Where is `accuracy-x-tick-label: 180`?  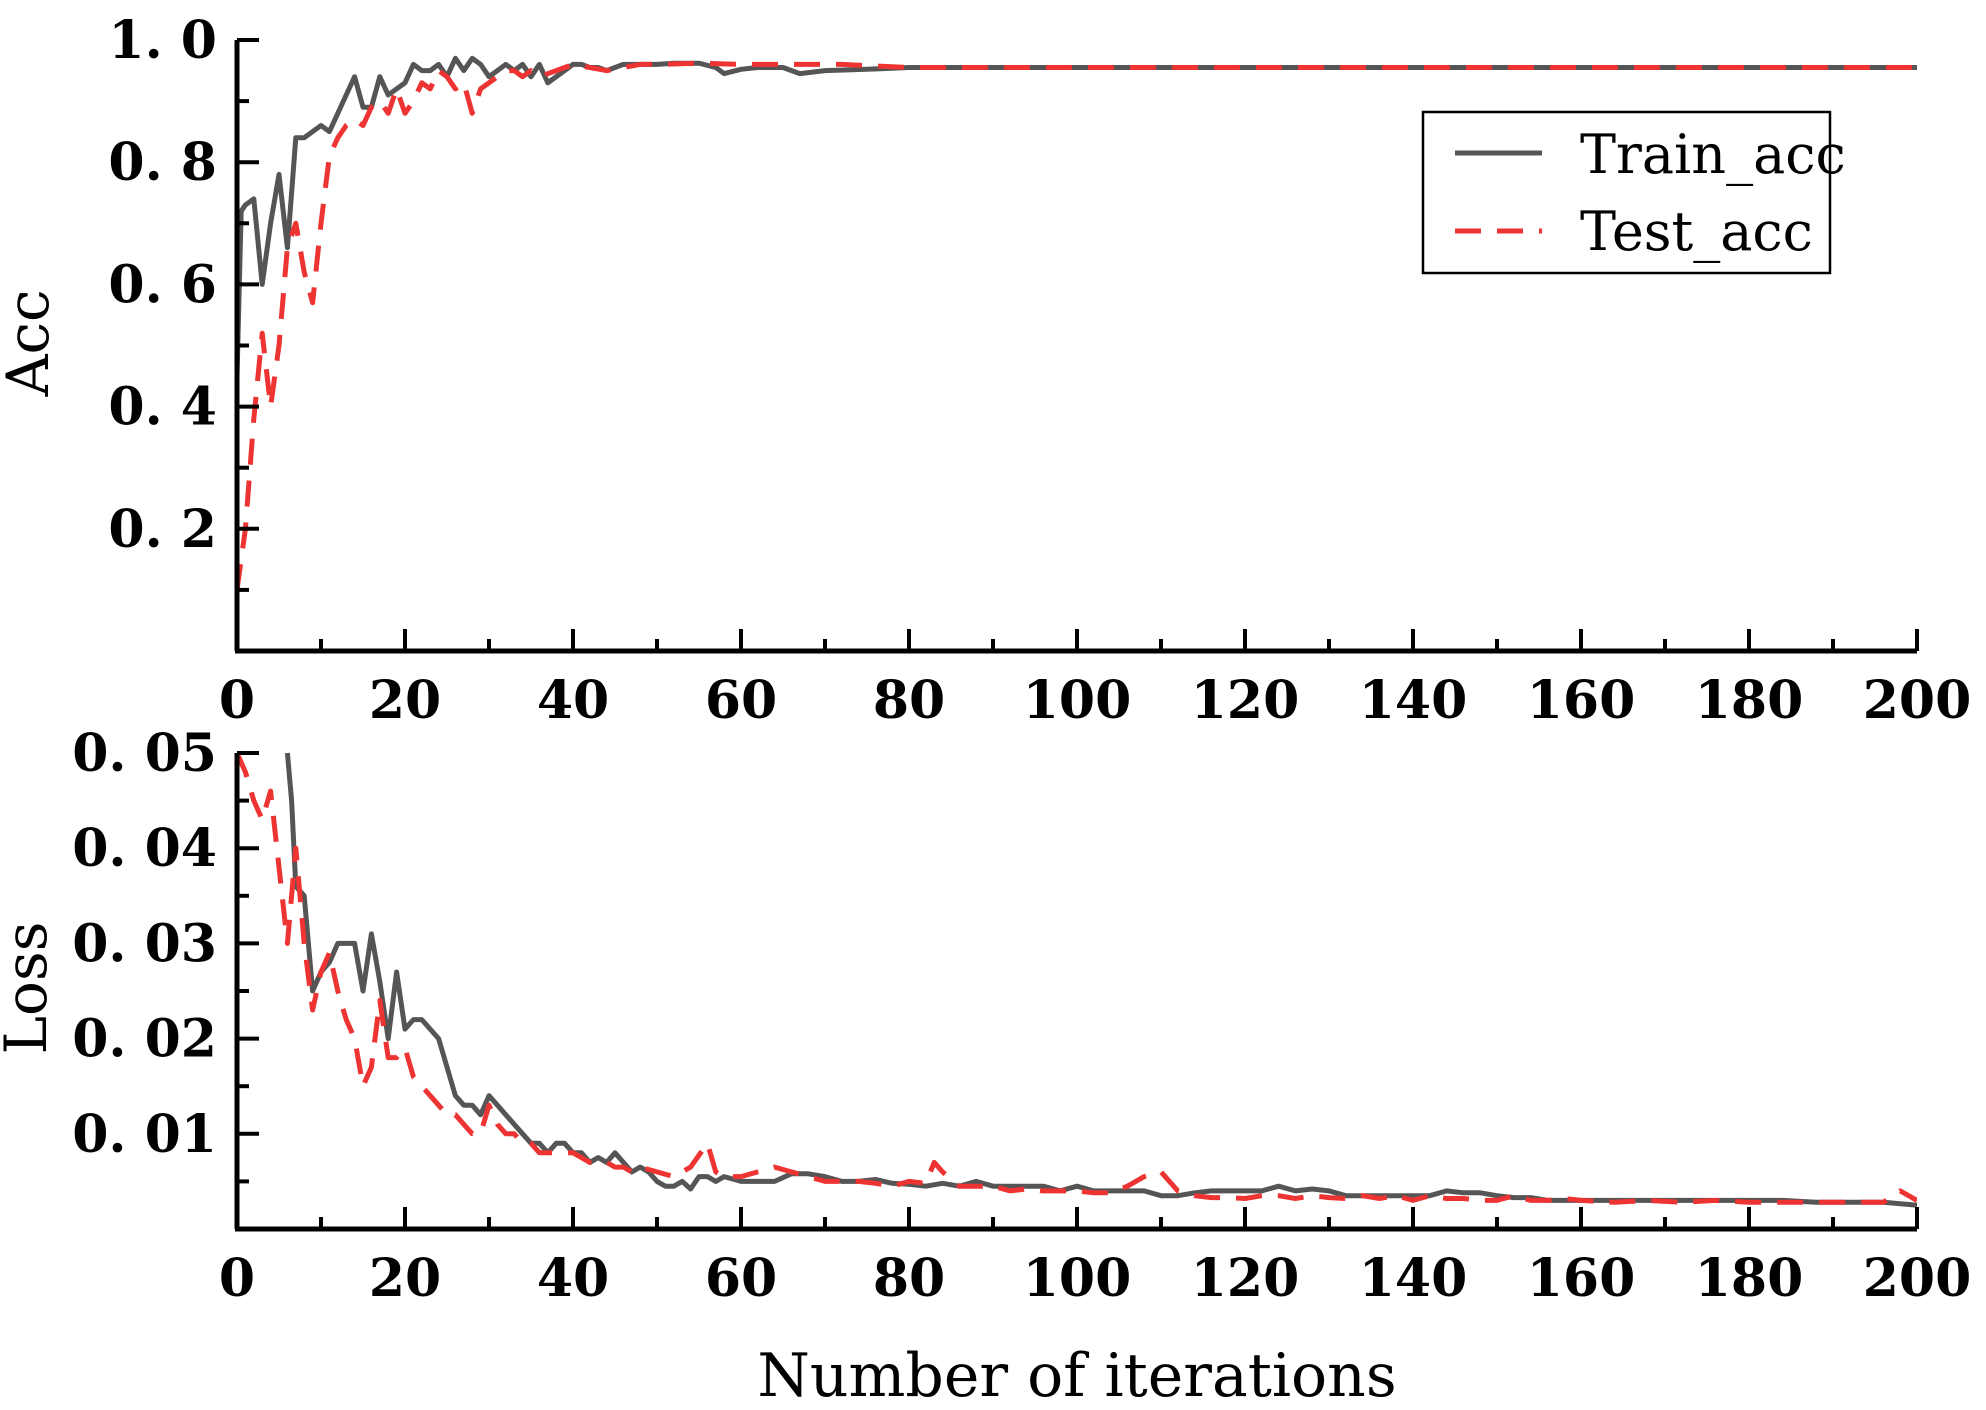
accuracy-x-tick-label: 180 is located at coordinates (1749, 700).